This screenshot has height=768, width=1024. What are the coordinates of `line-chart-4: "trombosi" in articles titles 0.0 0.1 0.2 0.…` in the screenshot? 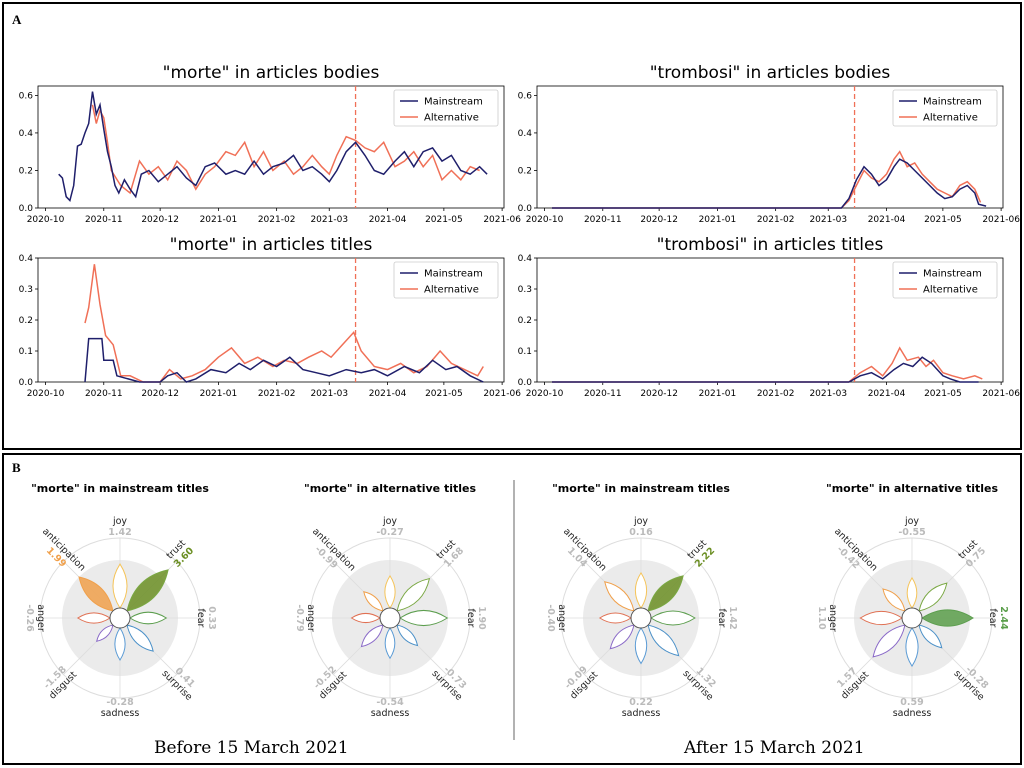 It's located at (769, 317).